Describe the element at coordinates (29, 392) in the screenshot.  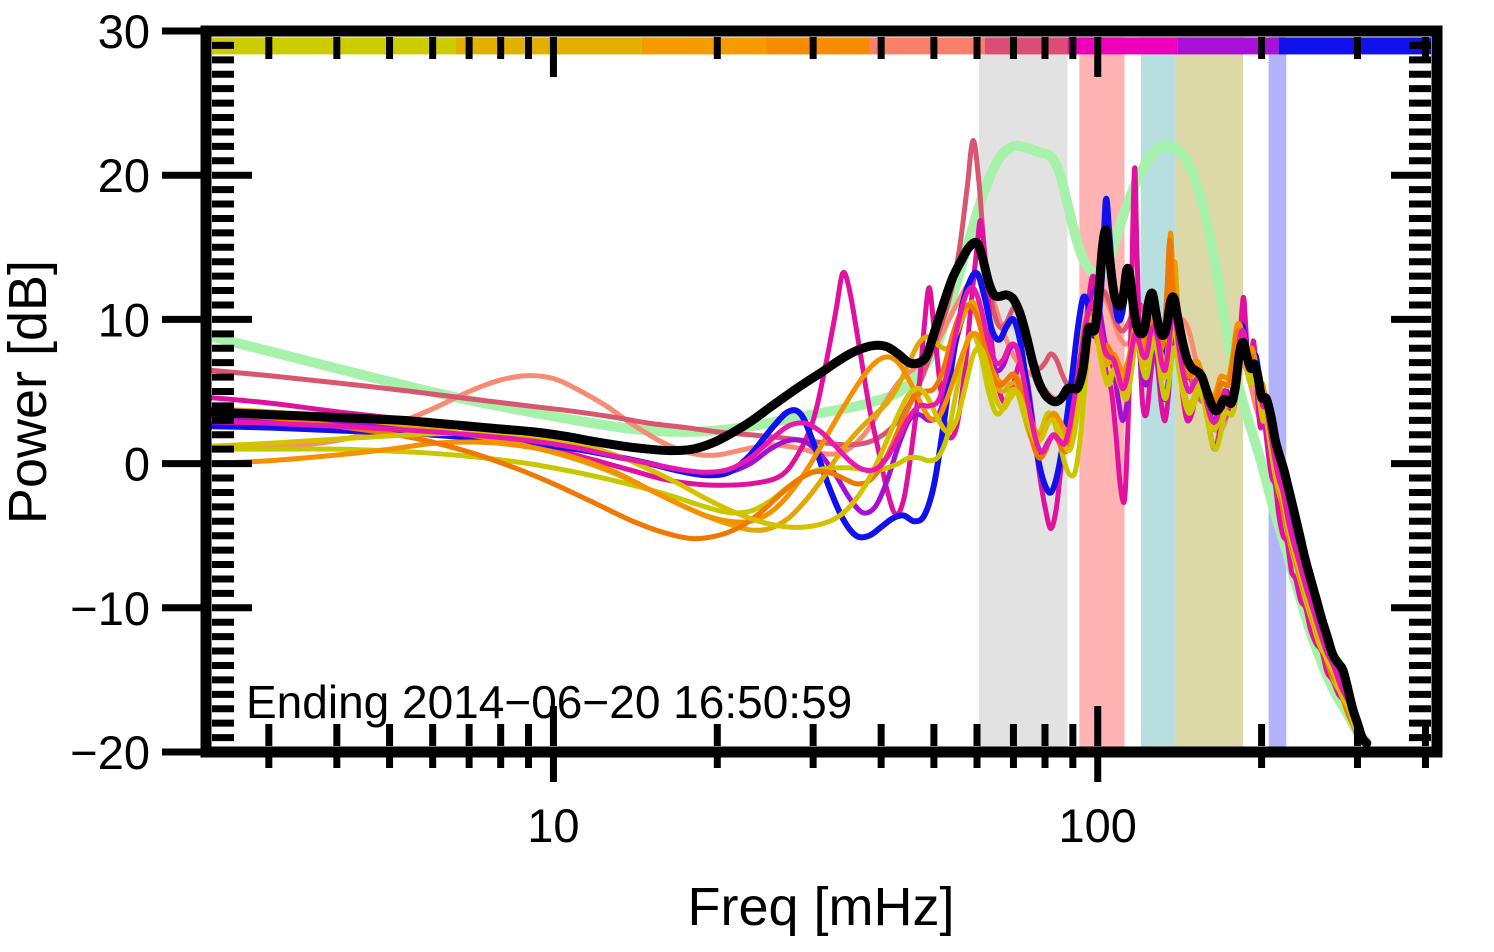
I see `y-axis-title: Power [dB]` at that location.